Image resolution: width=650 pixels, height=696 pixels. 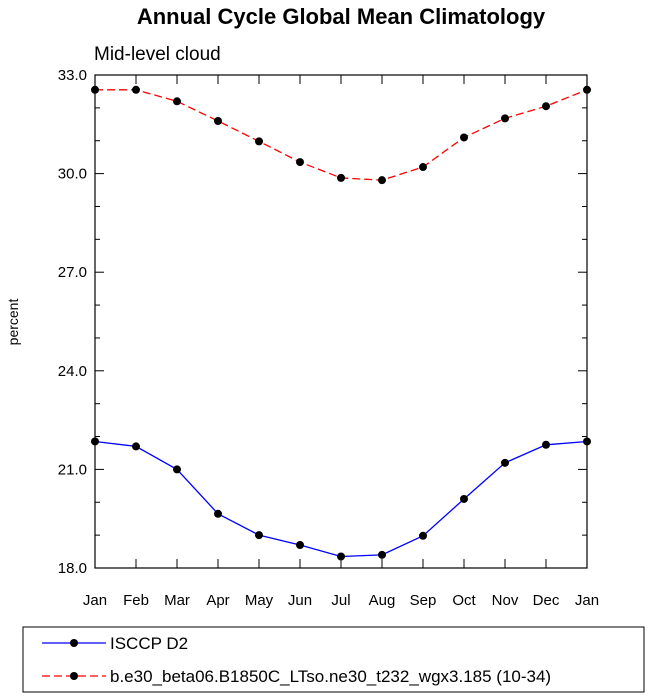 What do you see at coordinates (259, 600) in the screenshot?
I see `x-tick-label: May` at bounding box center [259, 600].